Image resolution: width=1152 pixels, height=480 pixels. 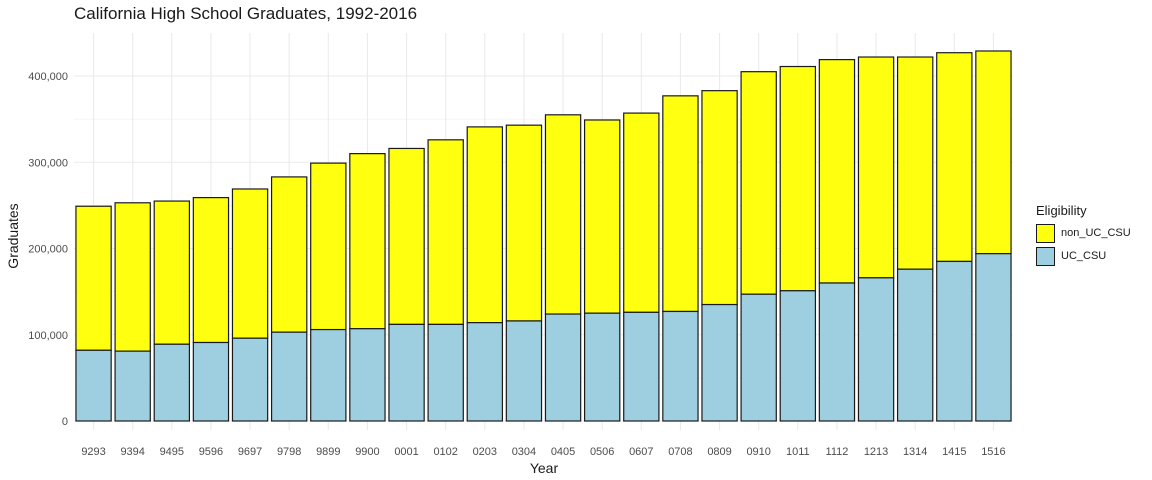 What do you see at coordinates (211, 452) in the screenshot?
I see `x-tick-label: 9596` at bounding box center [211, 452].